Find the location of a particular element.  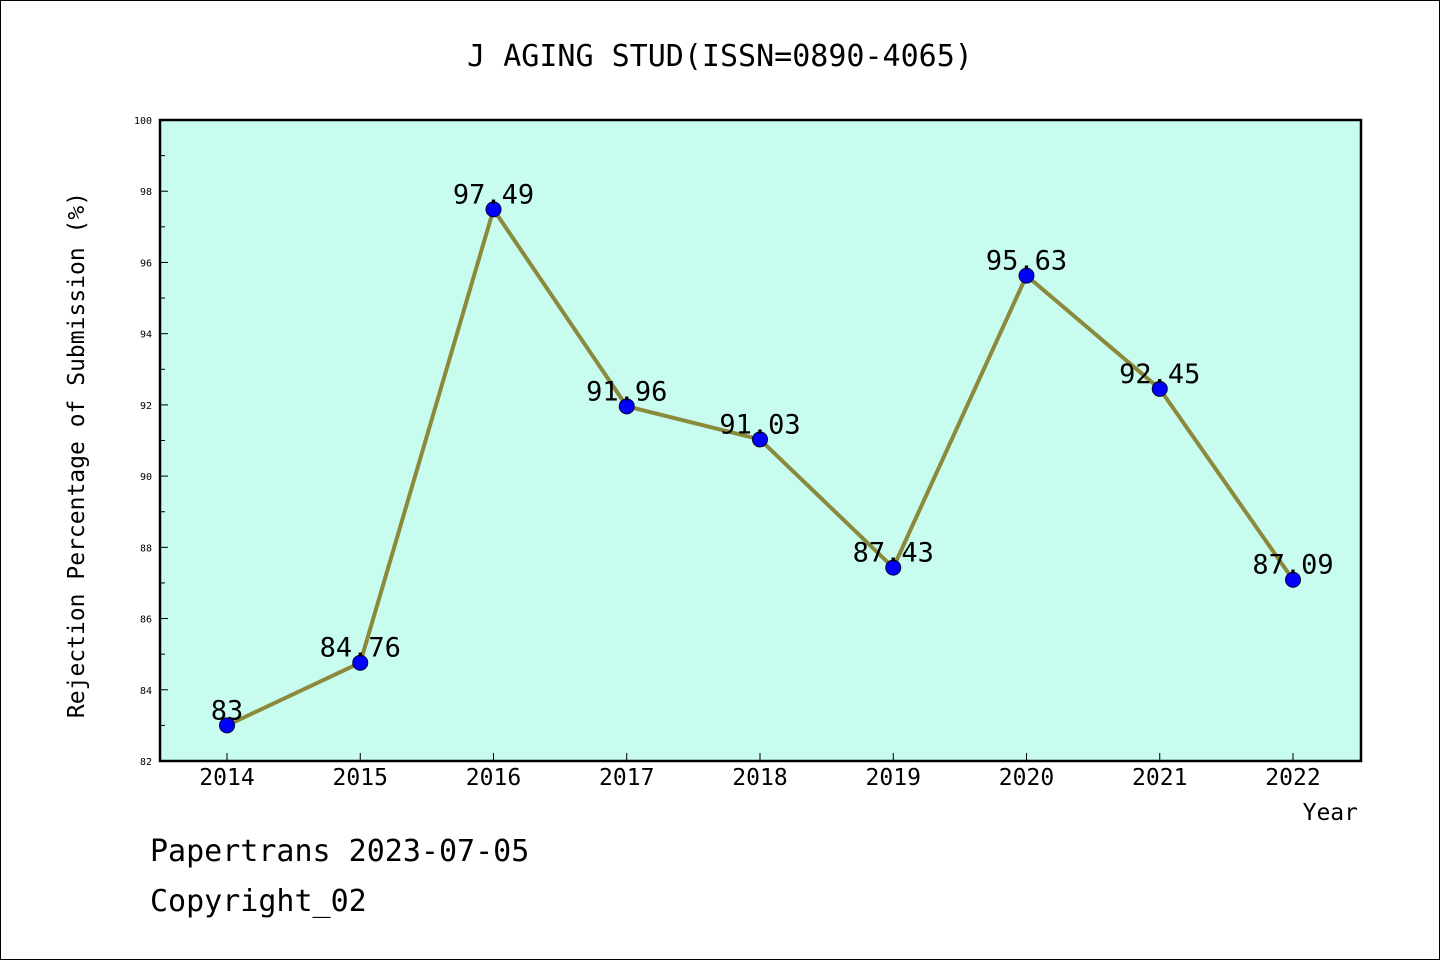

data-label: 84.76 is located at coordinates (360, 648).